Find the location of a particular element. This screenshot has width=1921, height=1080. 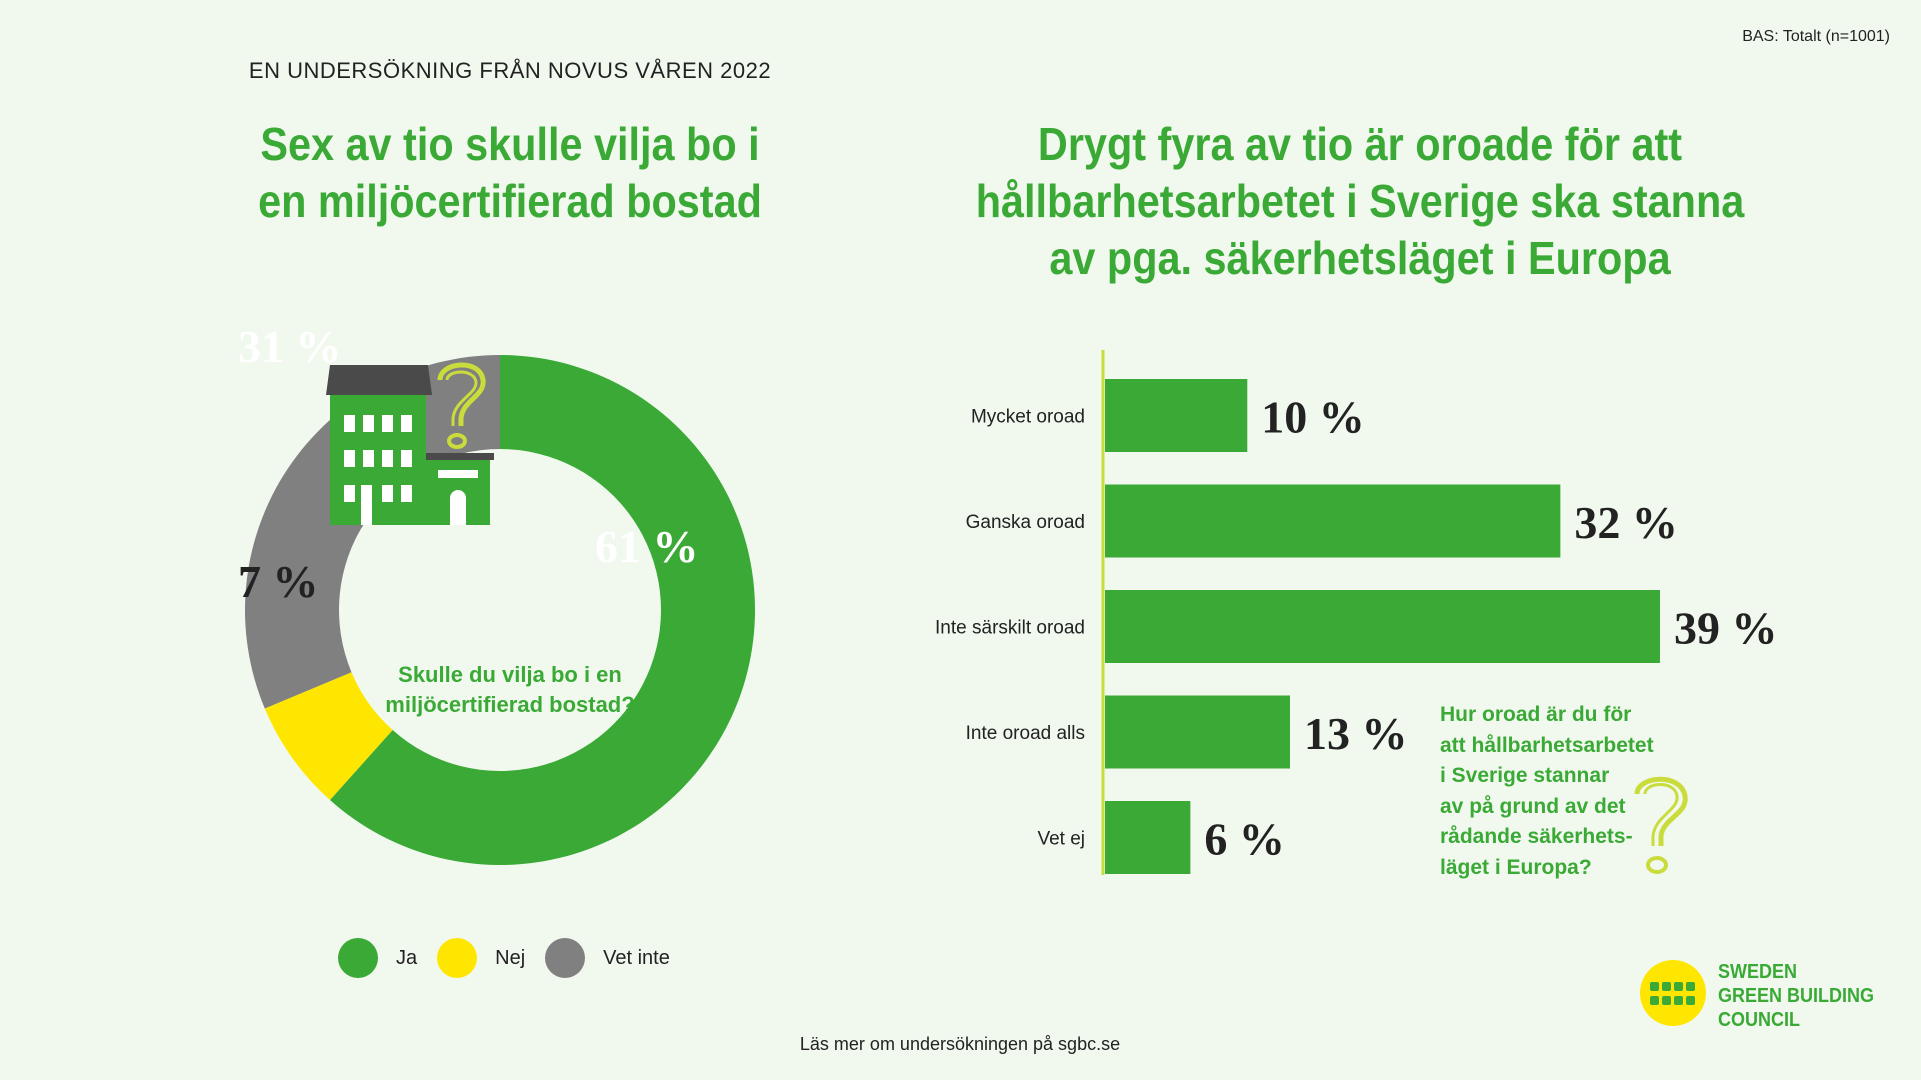

logo-line: COUNCIL is located at coordinates (1759, 1020).